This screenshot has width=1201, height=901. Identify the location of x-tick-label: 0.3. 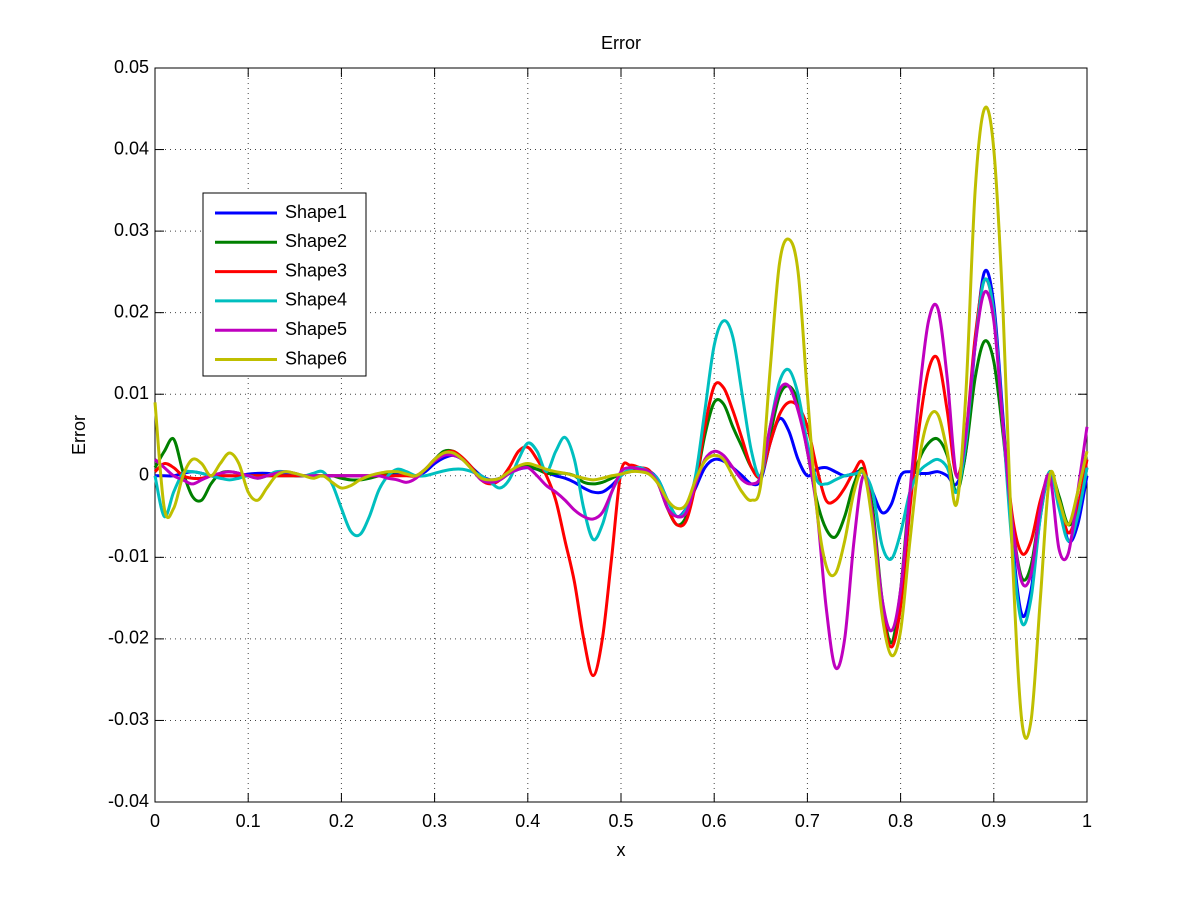
(434, 821).